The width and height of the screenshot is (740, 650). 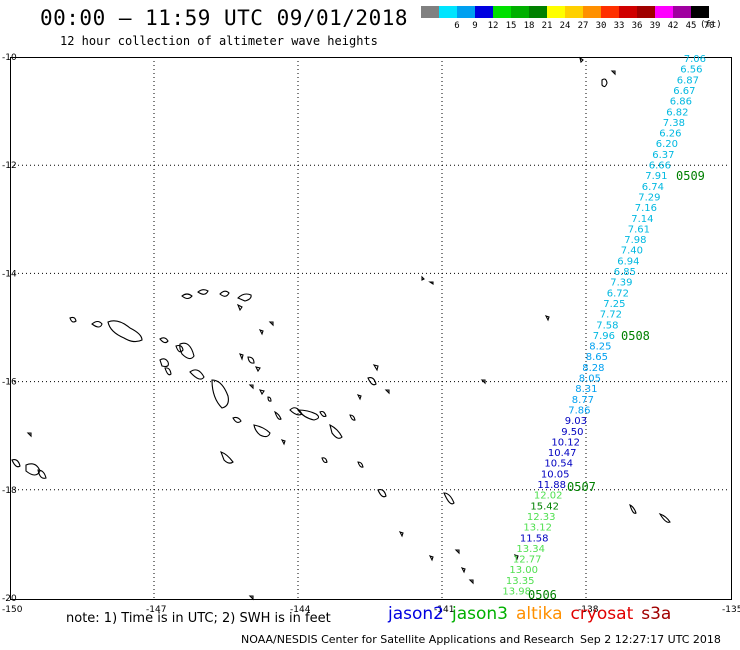 What do you see at coordinates (684, 91) in the screenshot?
I see `wave-height-value: 6.67` at bounding box center [684, 91].